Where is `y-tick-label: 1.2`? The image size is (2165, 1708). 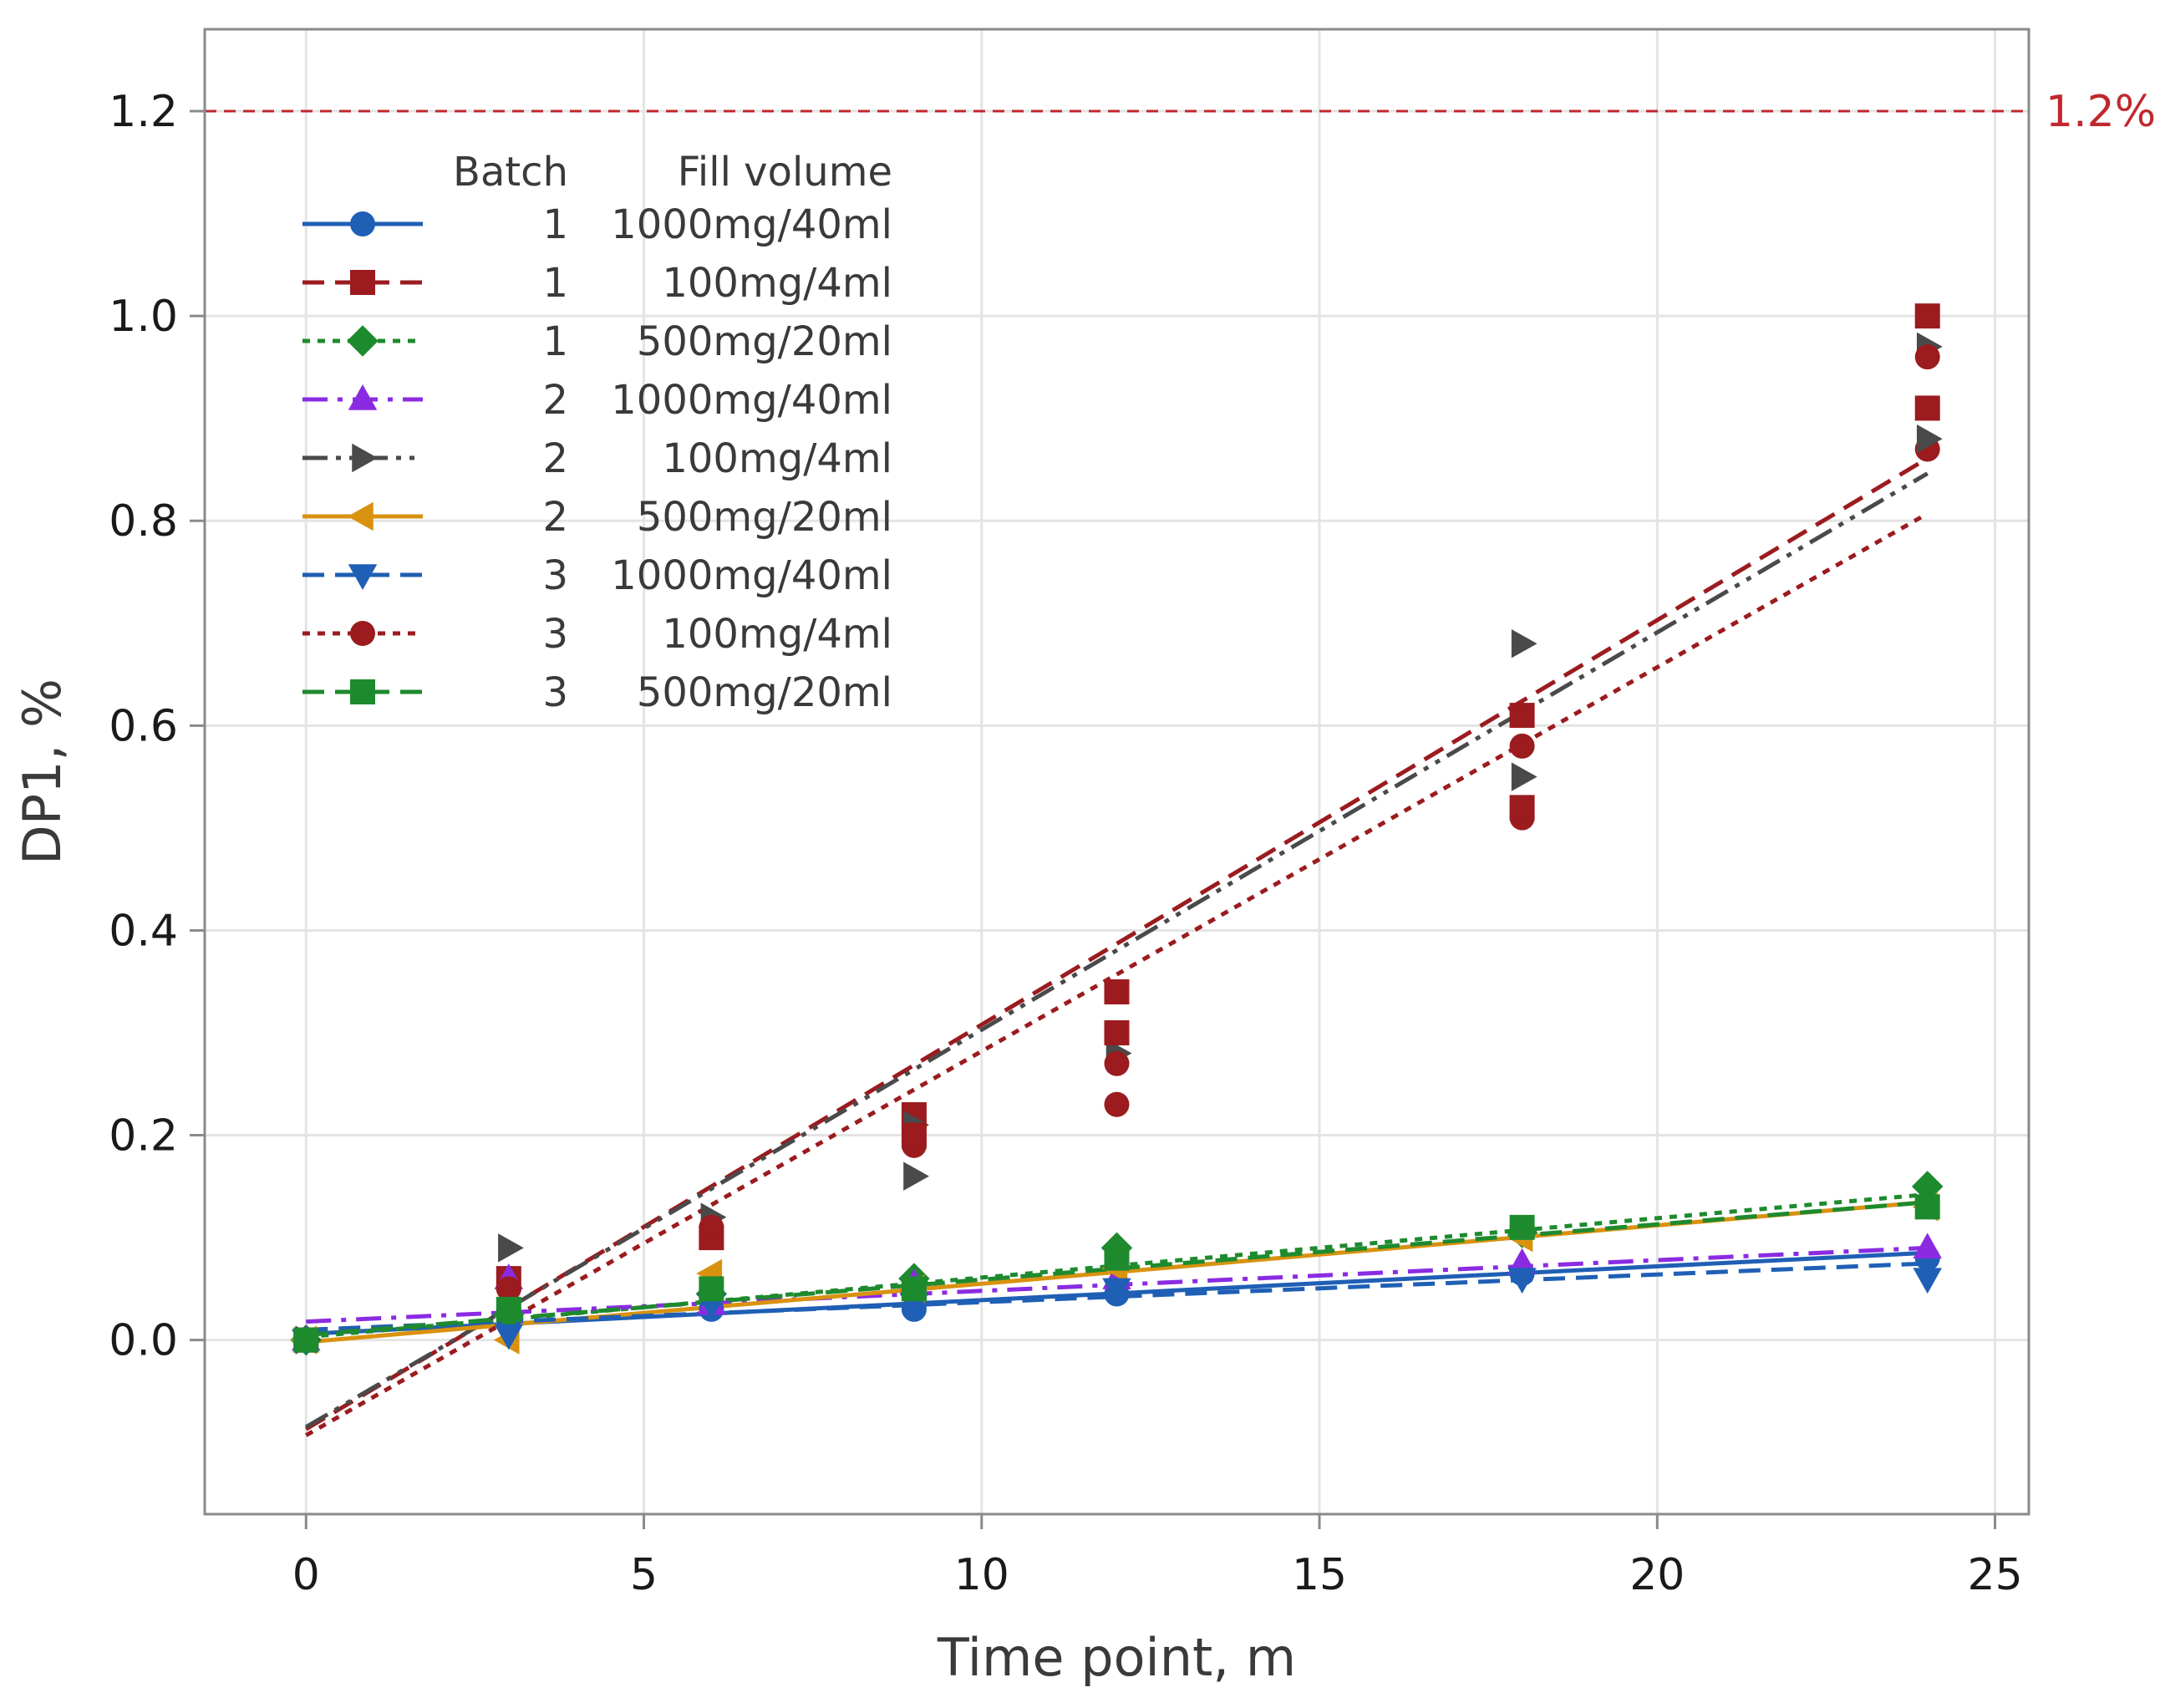
y-tick-label: 1.2 is located at coordinates (143, 112).